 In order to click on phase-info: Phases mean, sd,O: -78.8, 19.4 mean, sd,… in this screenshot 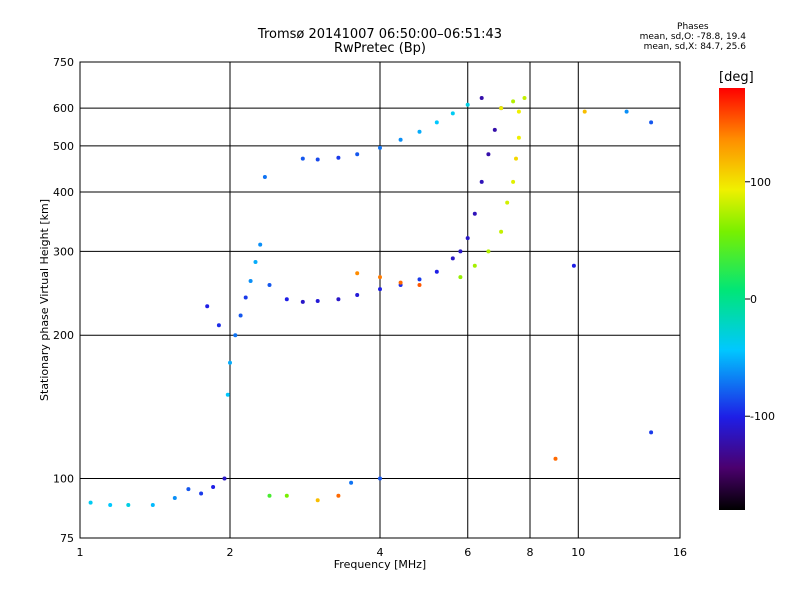, I will do `click(693, 37)`.